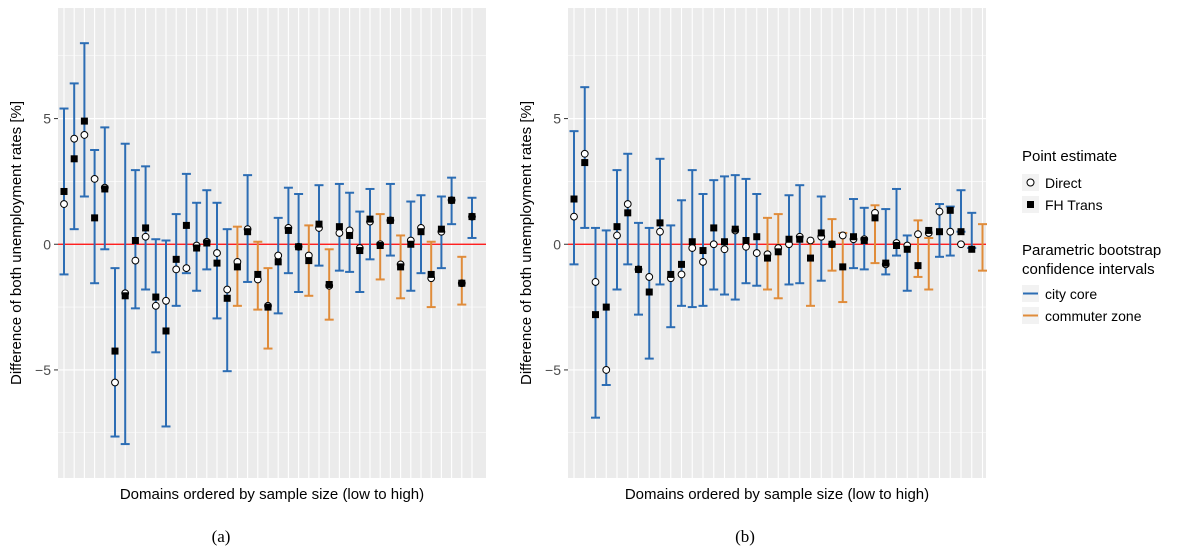 Image resolution: width=1203 pixels, height=551 pixels. I want to click on panel-b-caption: (b), so click(745, 536).